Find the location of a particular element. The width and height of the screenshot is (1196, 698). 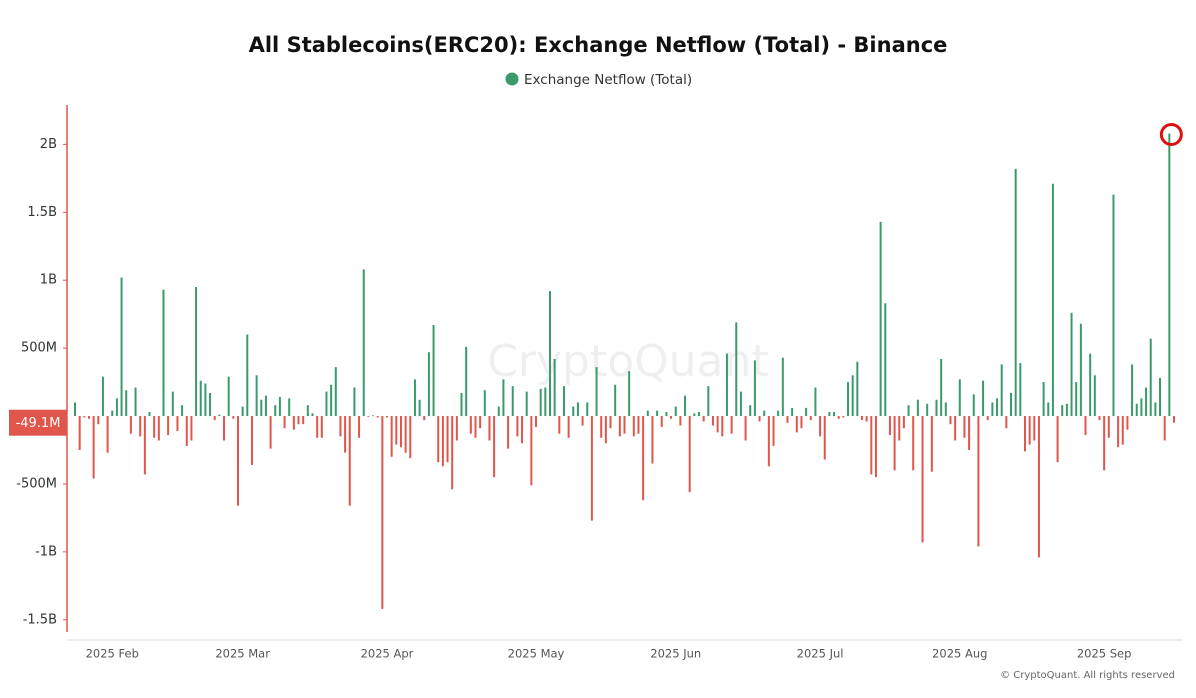

y-tick-label: -1B is located at coordinates (46, 551).